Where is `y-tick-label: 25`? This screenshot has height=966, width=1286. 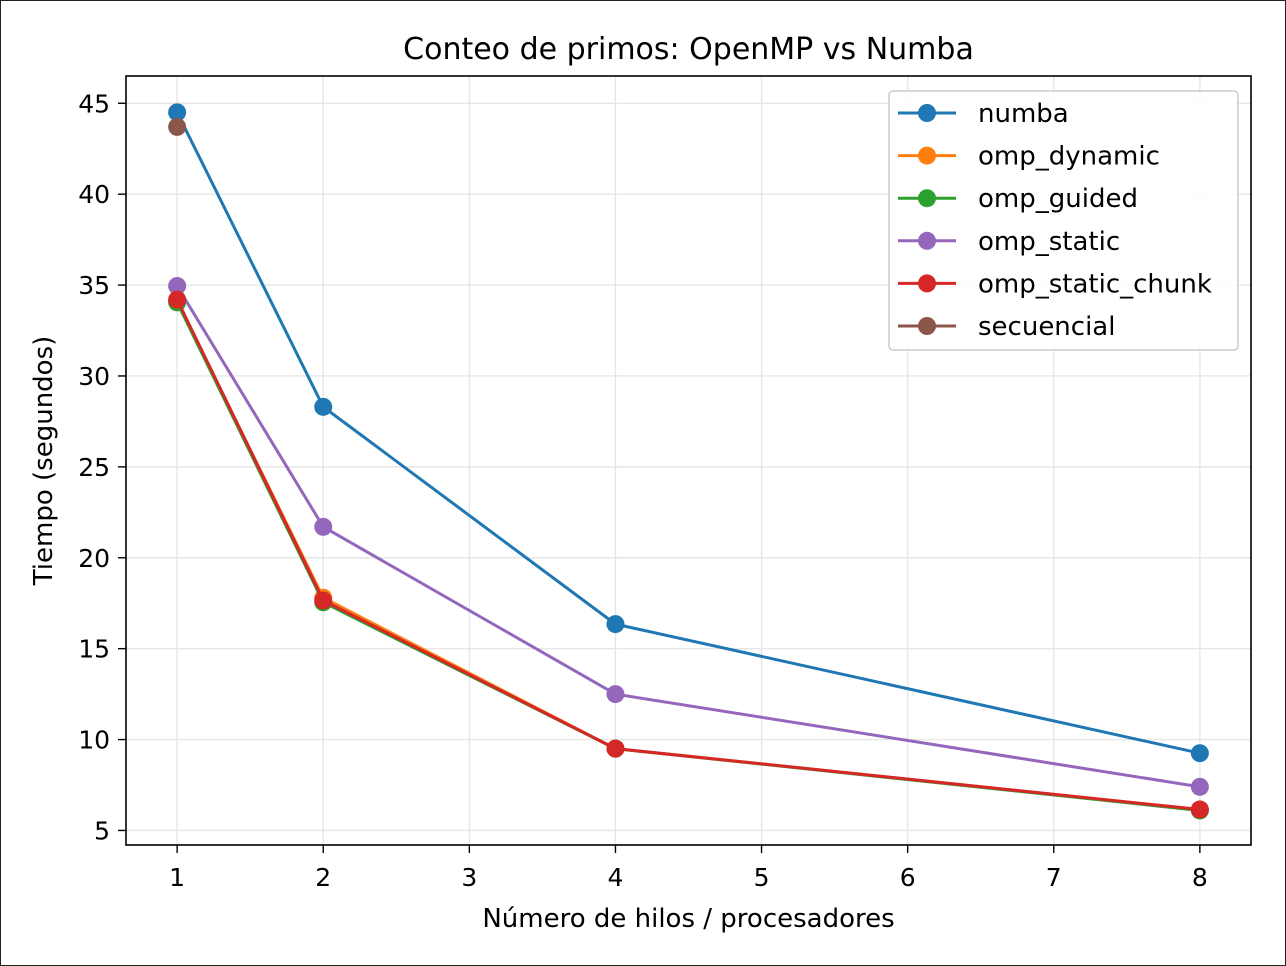 y-tick-label: 25 is located at coordinates (94, 467).